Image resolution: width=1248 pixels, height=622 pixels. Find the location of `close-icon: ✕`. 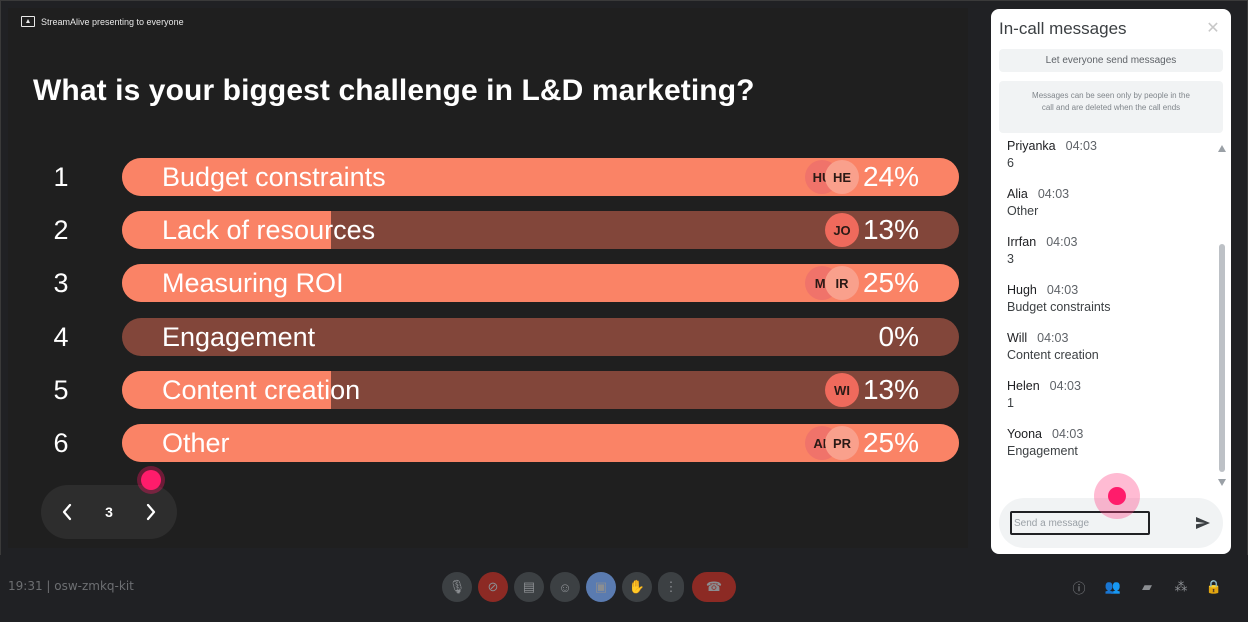

close-icon: ✕ is located at coordinates (1213, 28).